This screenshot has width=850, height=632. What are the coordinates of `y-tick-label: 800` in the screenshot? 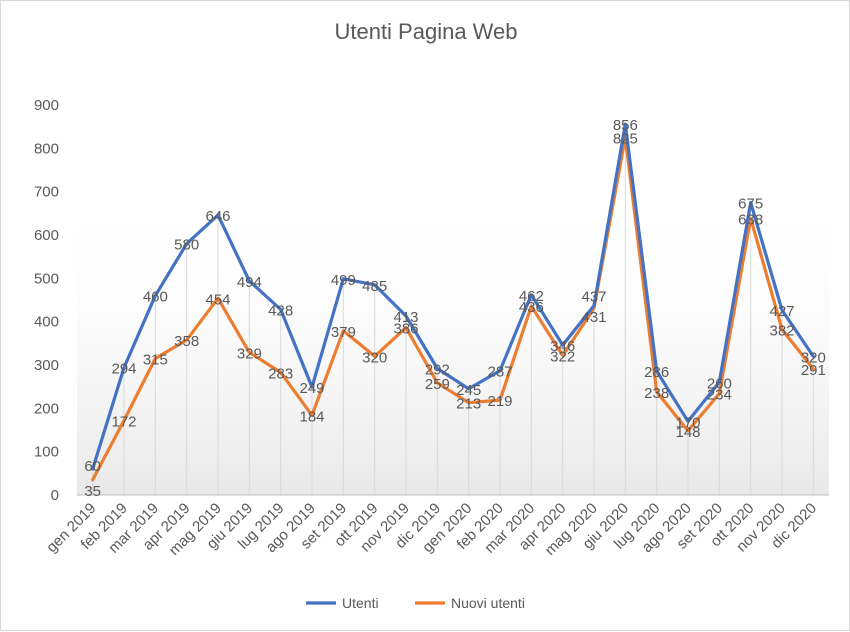 It's located at (46, 148).